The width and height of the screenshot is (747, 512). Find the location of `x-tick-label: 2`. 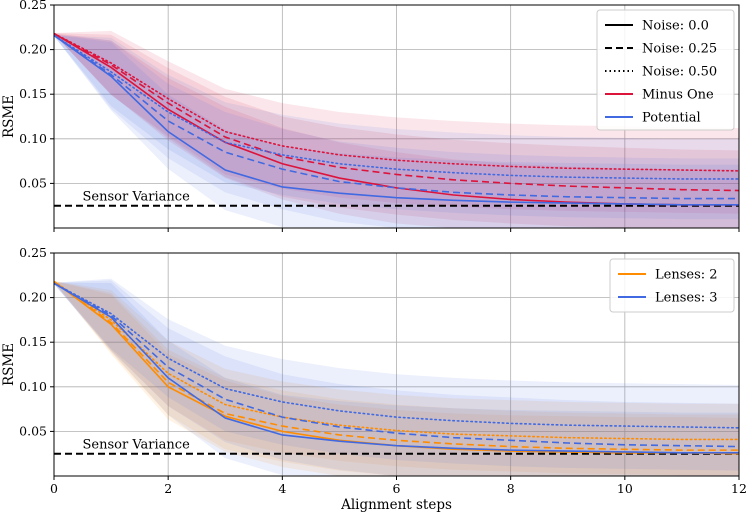

x-tick-label: 2 is located at coordinates (168, 488).